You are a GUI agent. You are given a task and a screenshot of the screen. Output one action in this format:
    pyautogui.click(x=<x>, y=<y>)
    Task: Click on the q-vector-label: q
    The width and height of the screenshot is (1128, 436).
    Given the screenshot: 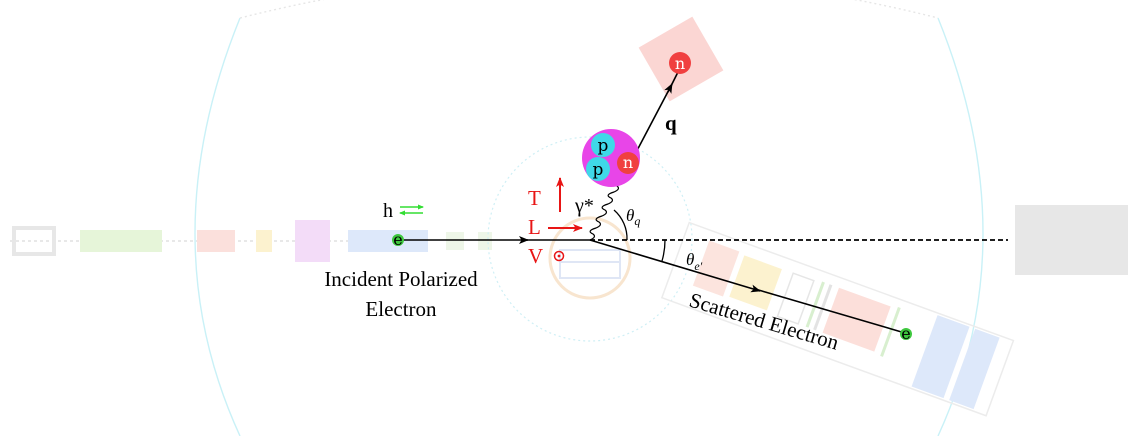 What is the action you would take?
    pyautogui.click(x=671, y=123)
    